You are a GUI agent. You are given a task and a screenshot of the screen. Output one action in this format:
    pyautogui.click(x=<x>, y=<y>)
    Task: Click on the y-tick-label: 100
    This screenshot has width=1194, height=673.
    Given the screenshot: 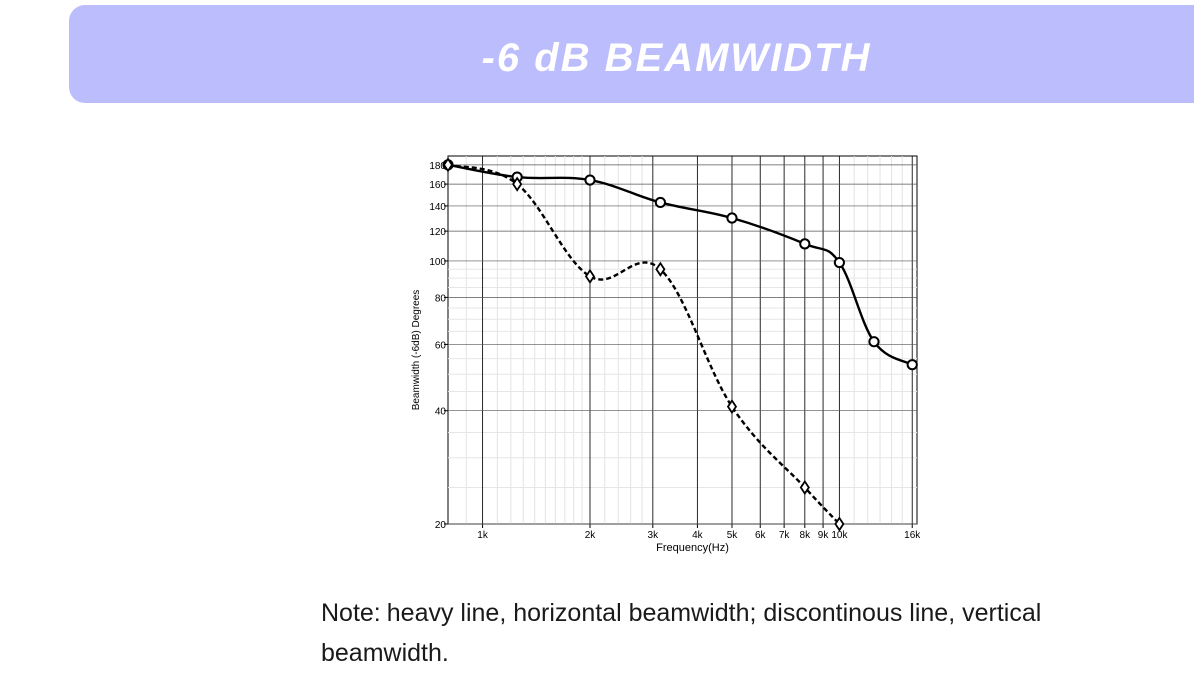 What is the action you would take?
    pyautogui.click(x=437, y=262)
    